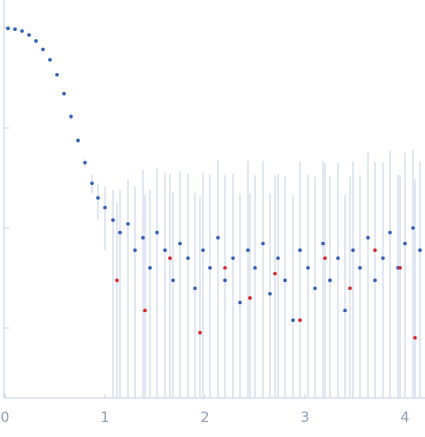 This screenshot has height=437, width=425. Describe the element at coordinates (405, 418) in the screenshot. I see `x-tick-label: 4` at that location.